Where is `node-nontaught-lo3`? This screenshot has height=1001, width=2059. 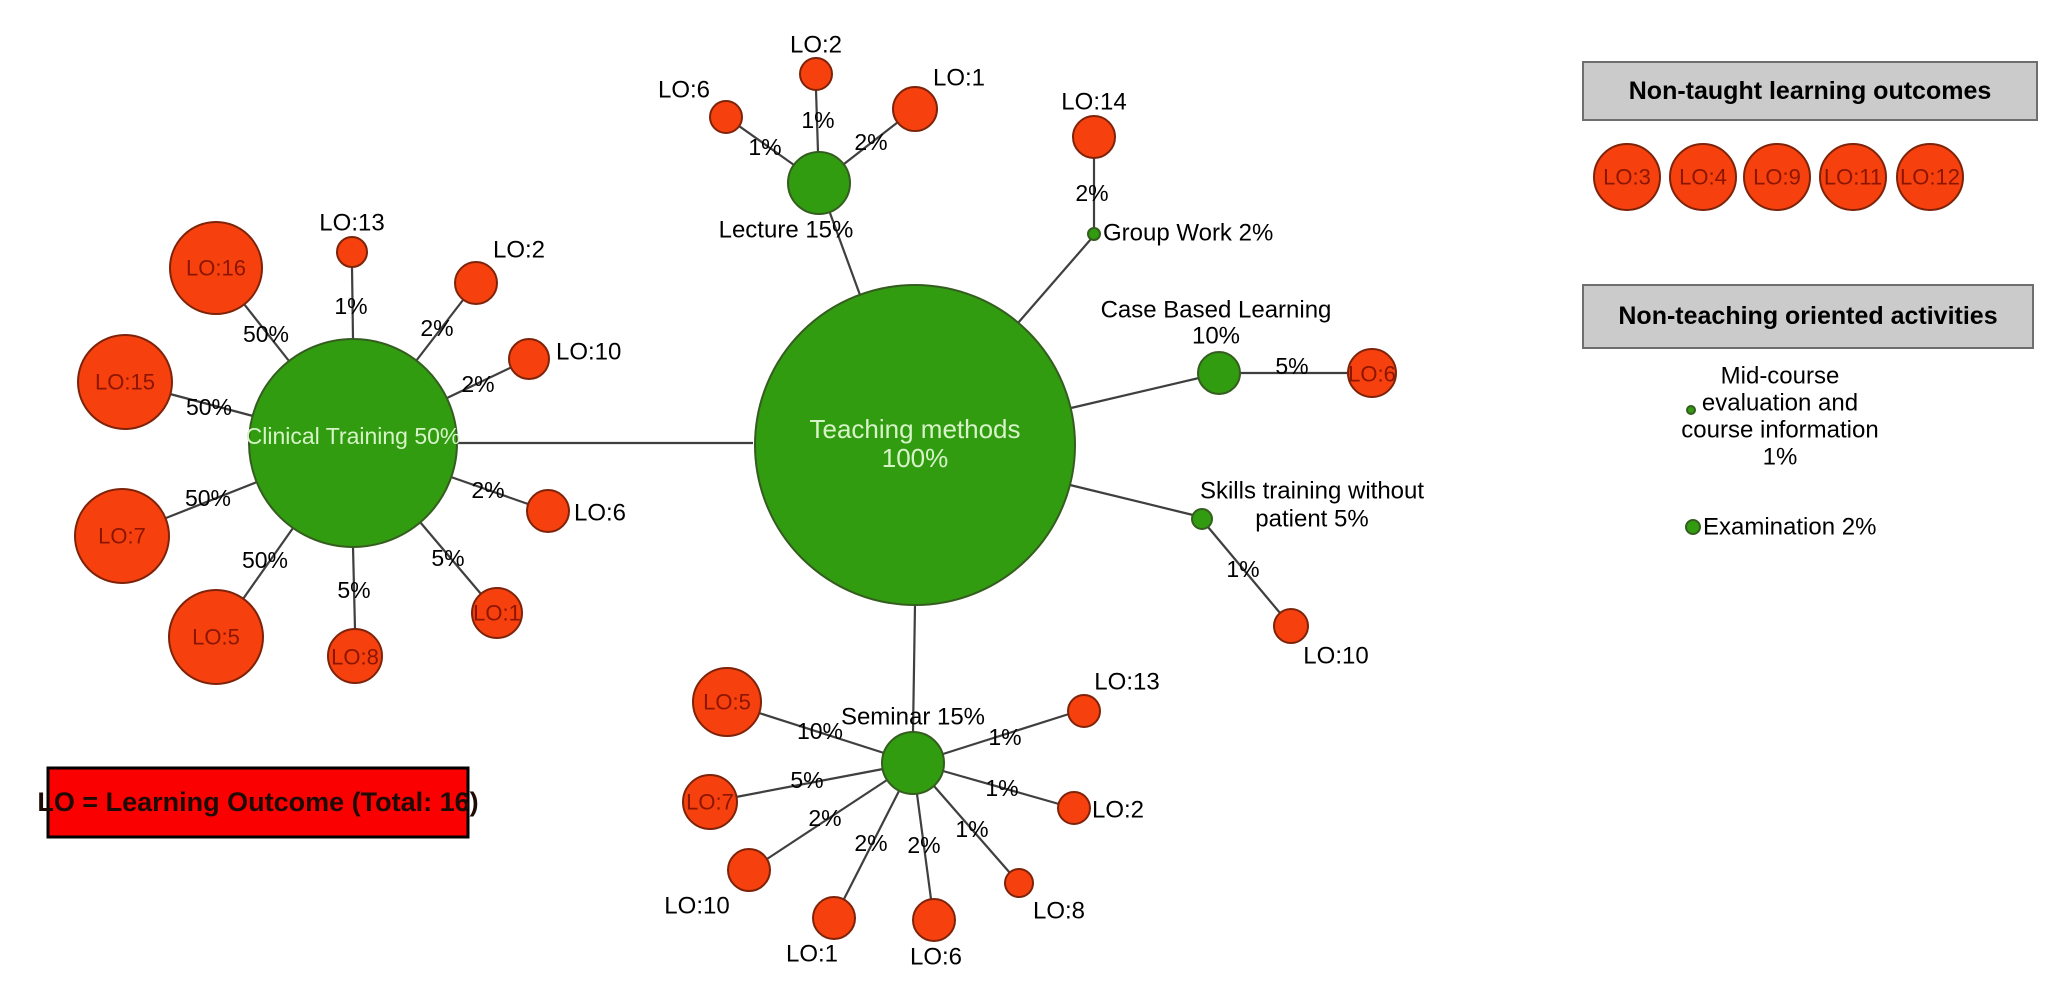 node-nontaught-lo3 is located at coordinates (1627, 177).